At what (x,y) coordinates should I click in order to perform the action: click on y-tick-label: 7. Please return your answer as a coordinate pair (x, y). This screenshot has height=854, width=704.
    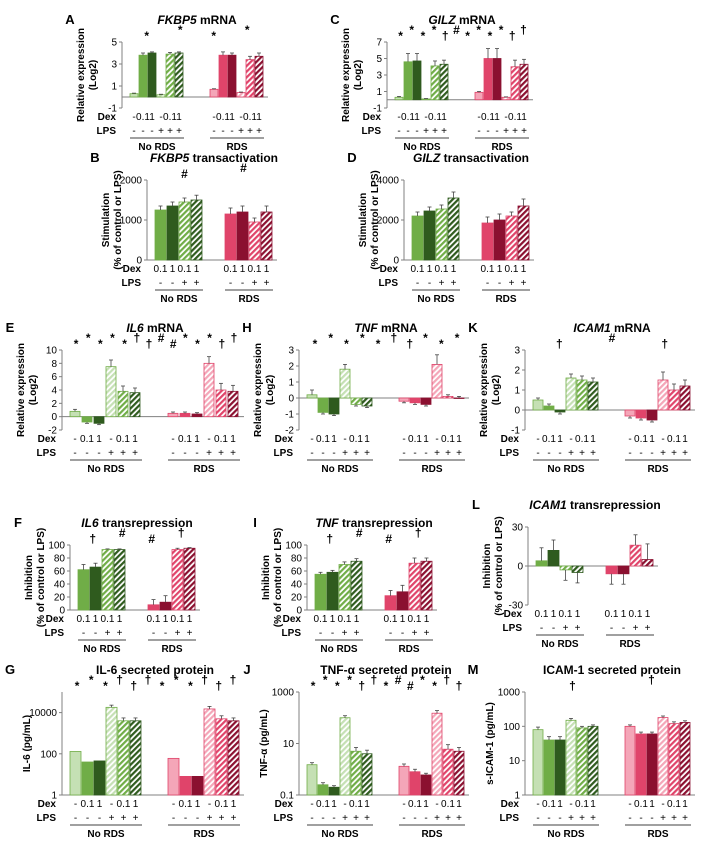
    Looking at the image, I should click on (379, 43).